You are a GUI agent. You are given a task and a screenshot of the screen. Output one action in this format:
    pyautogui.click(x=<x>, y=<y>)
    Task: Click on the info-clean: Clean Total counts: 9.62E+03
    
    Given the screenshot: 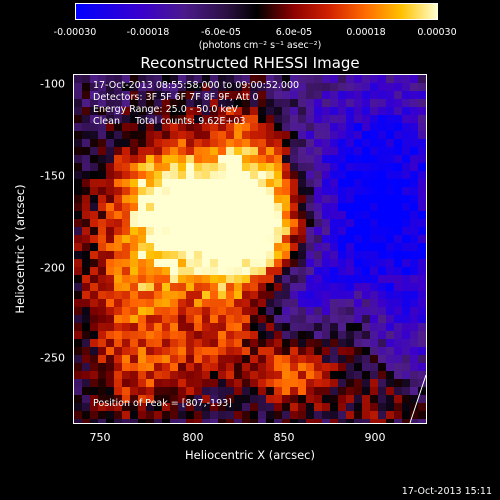 What is the action you would take?
    pyautogui.click(x=169, y=121)
    